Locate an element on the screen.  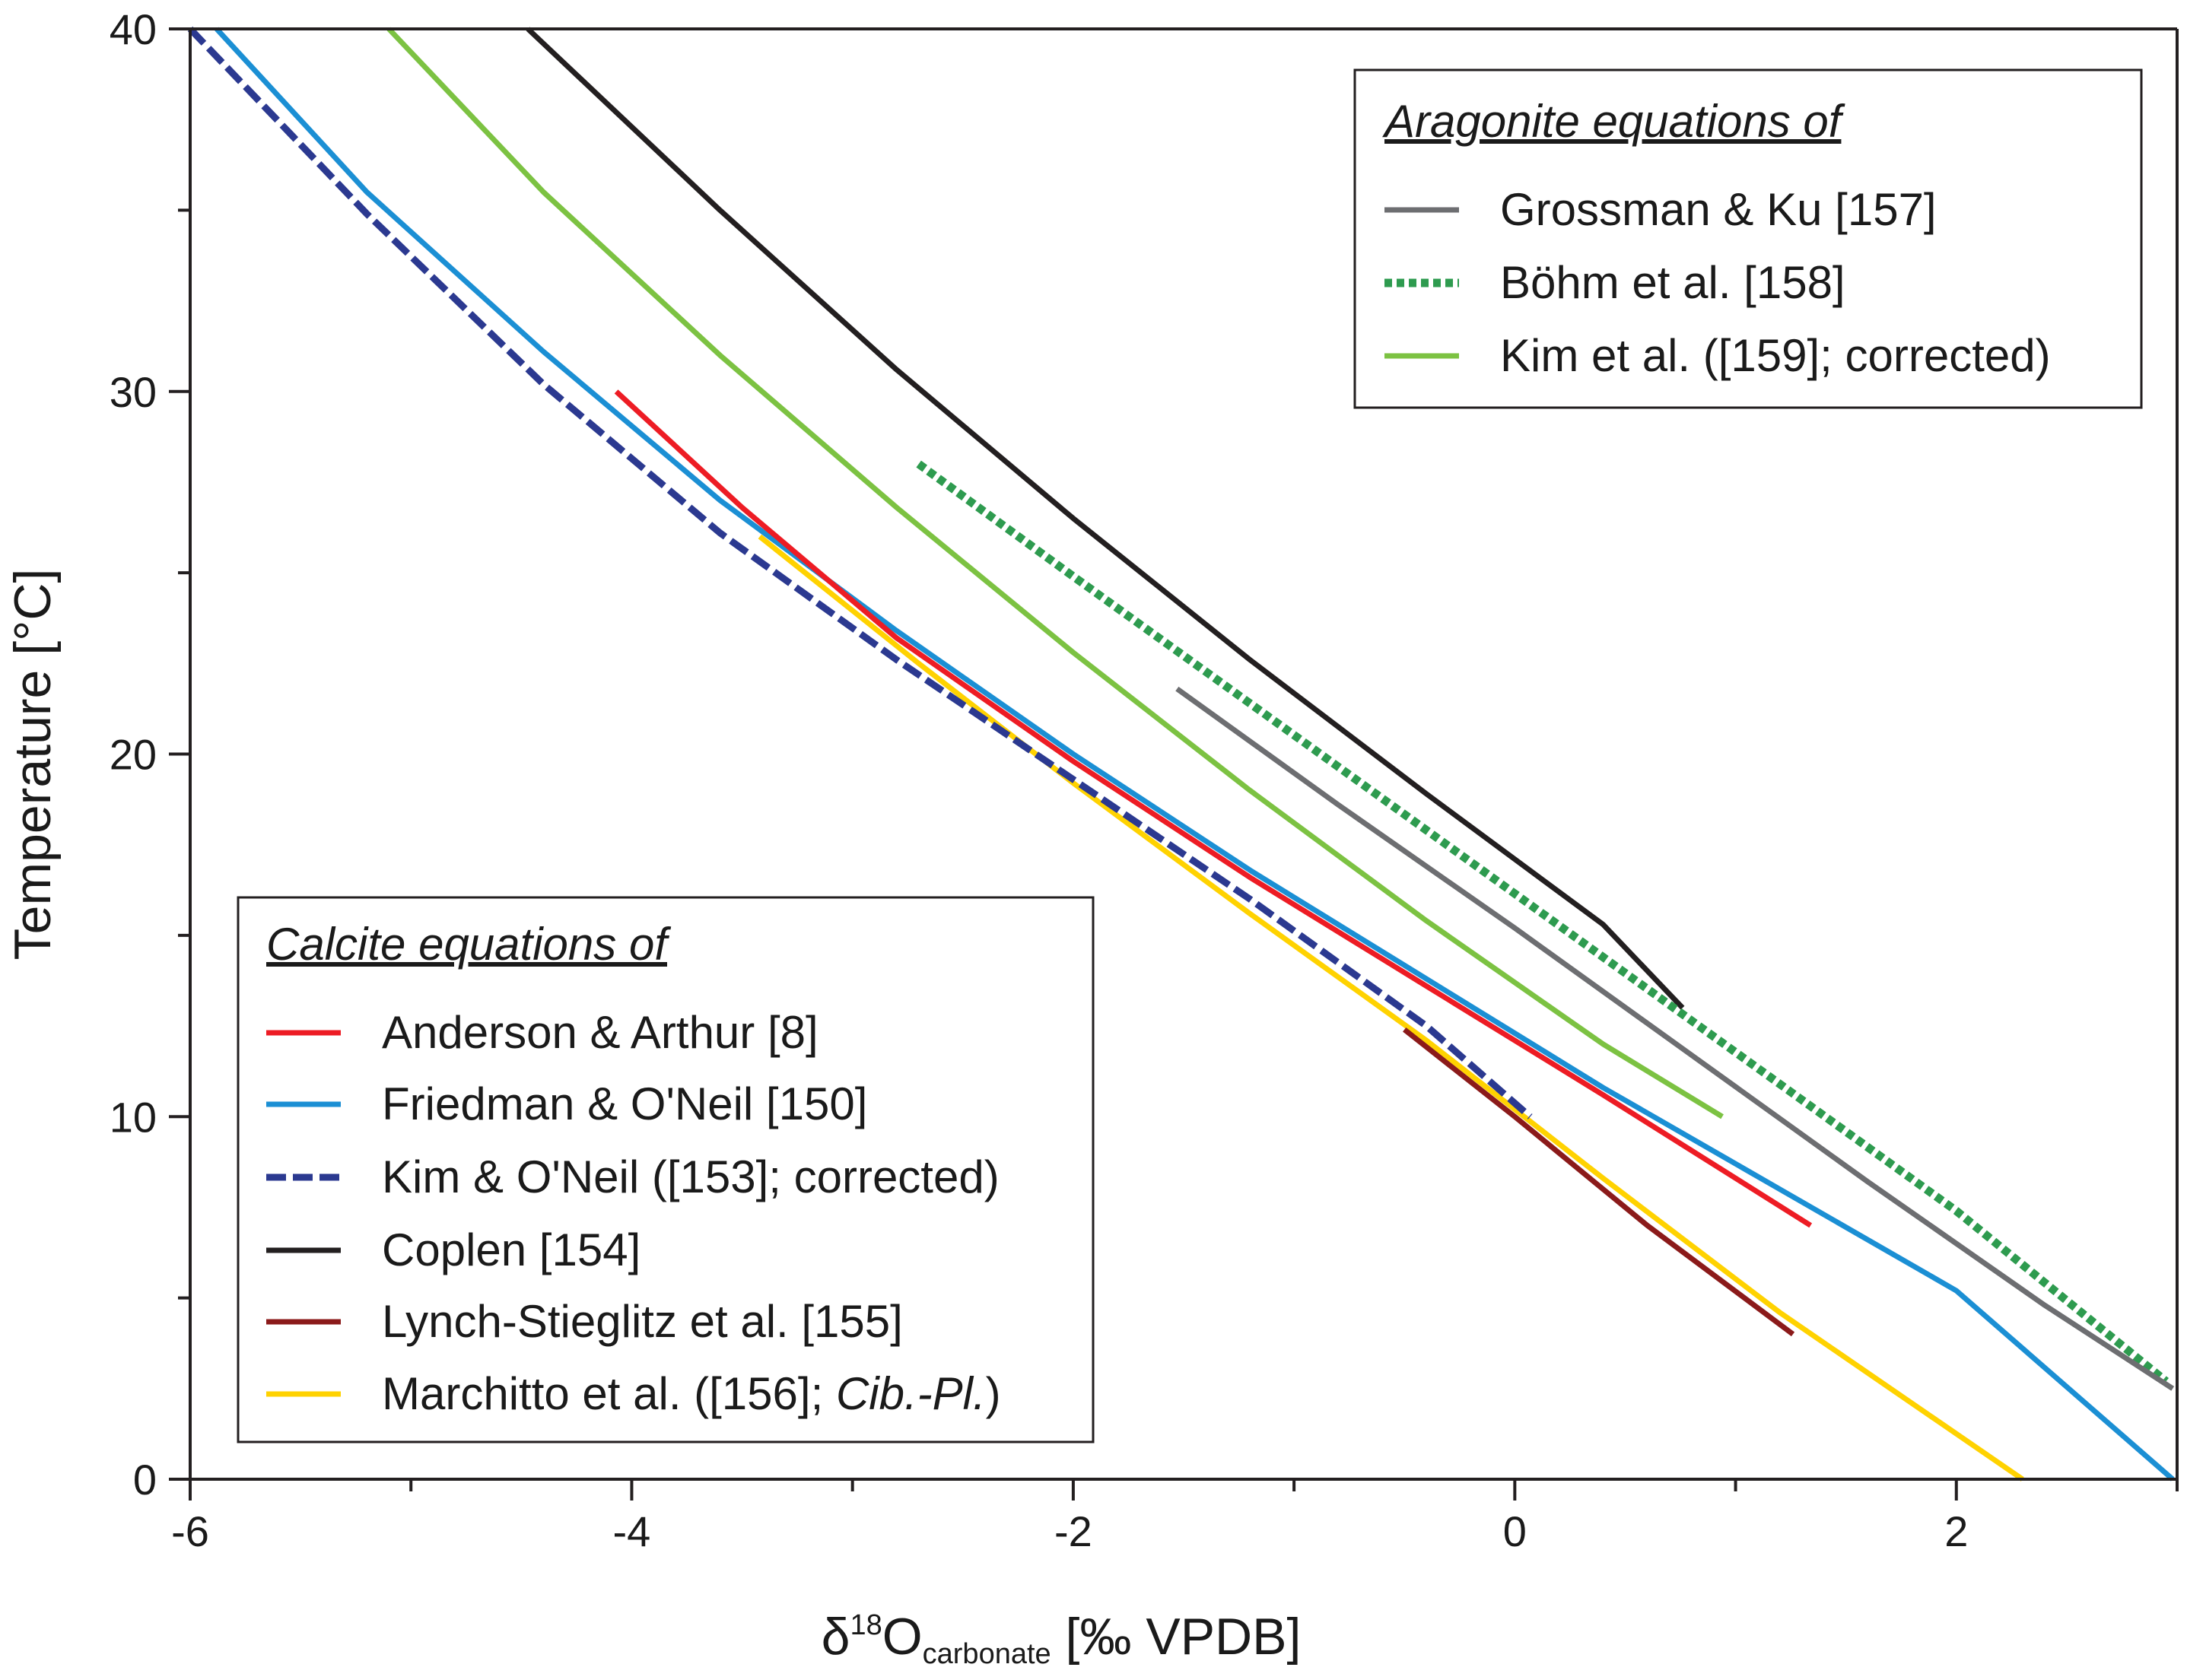
x-axis-title: δ18Ocarbonate [‰ VPDB] is located at coordinates (1062, 1639).